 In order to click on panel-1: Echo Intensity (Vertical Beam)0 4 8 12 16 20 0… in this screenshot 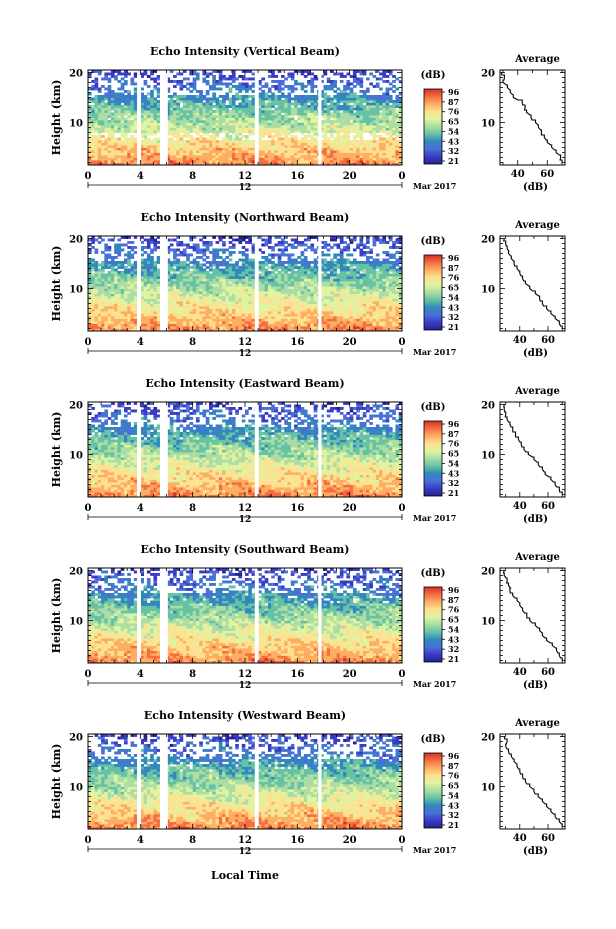, I will do `click(308, 119)`.